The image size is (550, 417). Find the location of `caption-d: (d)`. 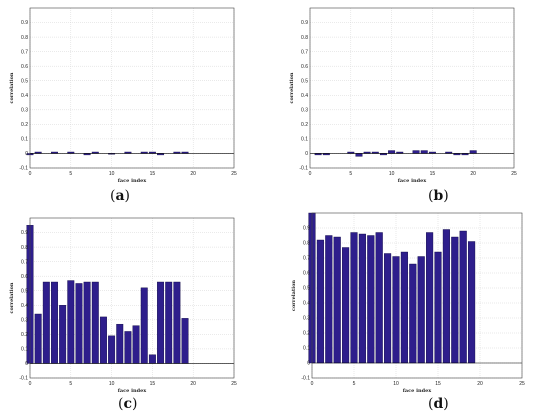

caption-d: (d) is located at coordinates (438, 404).